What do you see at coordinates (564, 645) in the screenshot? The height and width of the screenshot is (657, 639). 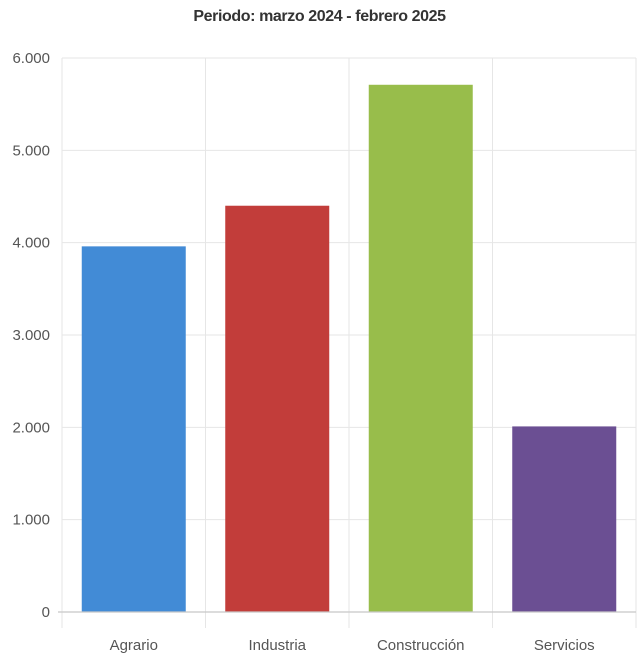 I see `x-tick-label: Servicios` at bounding box center [564, 645].